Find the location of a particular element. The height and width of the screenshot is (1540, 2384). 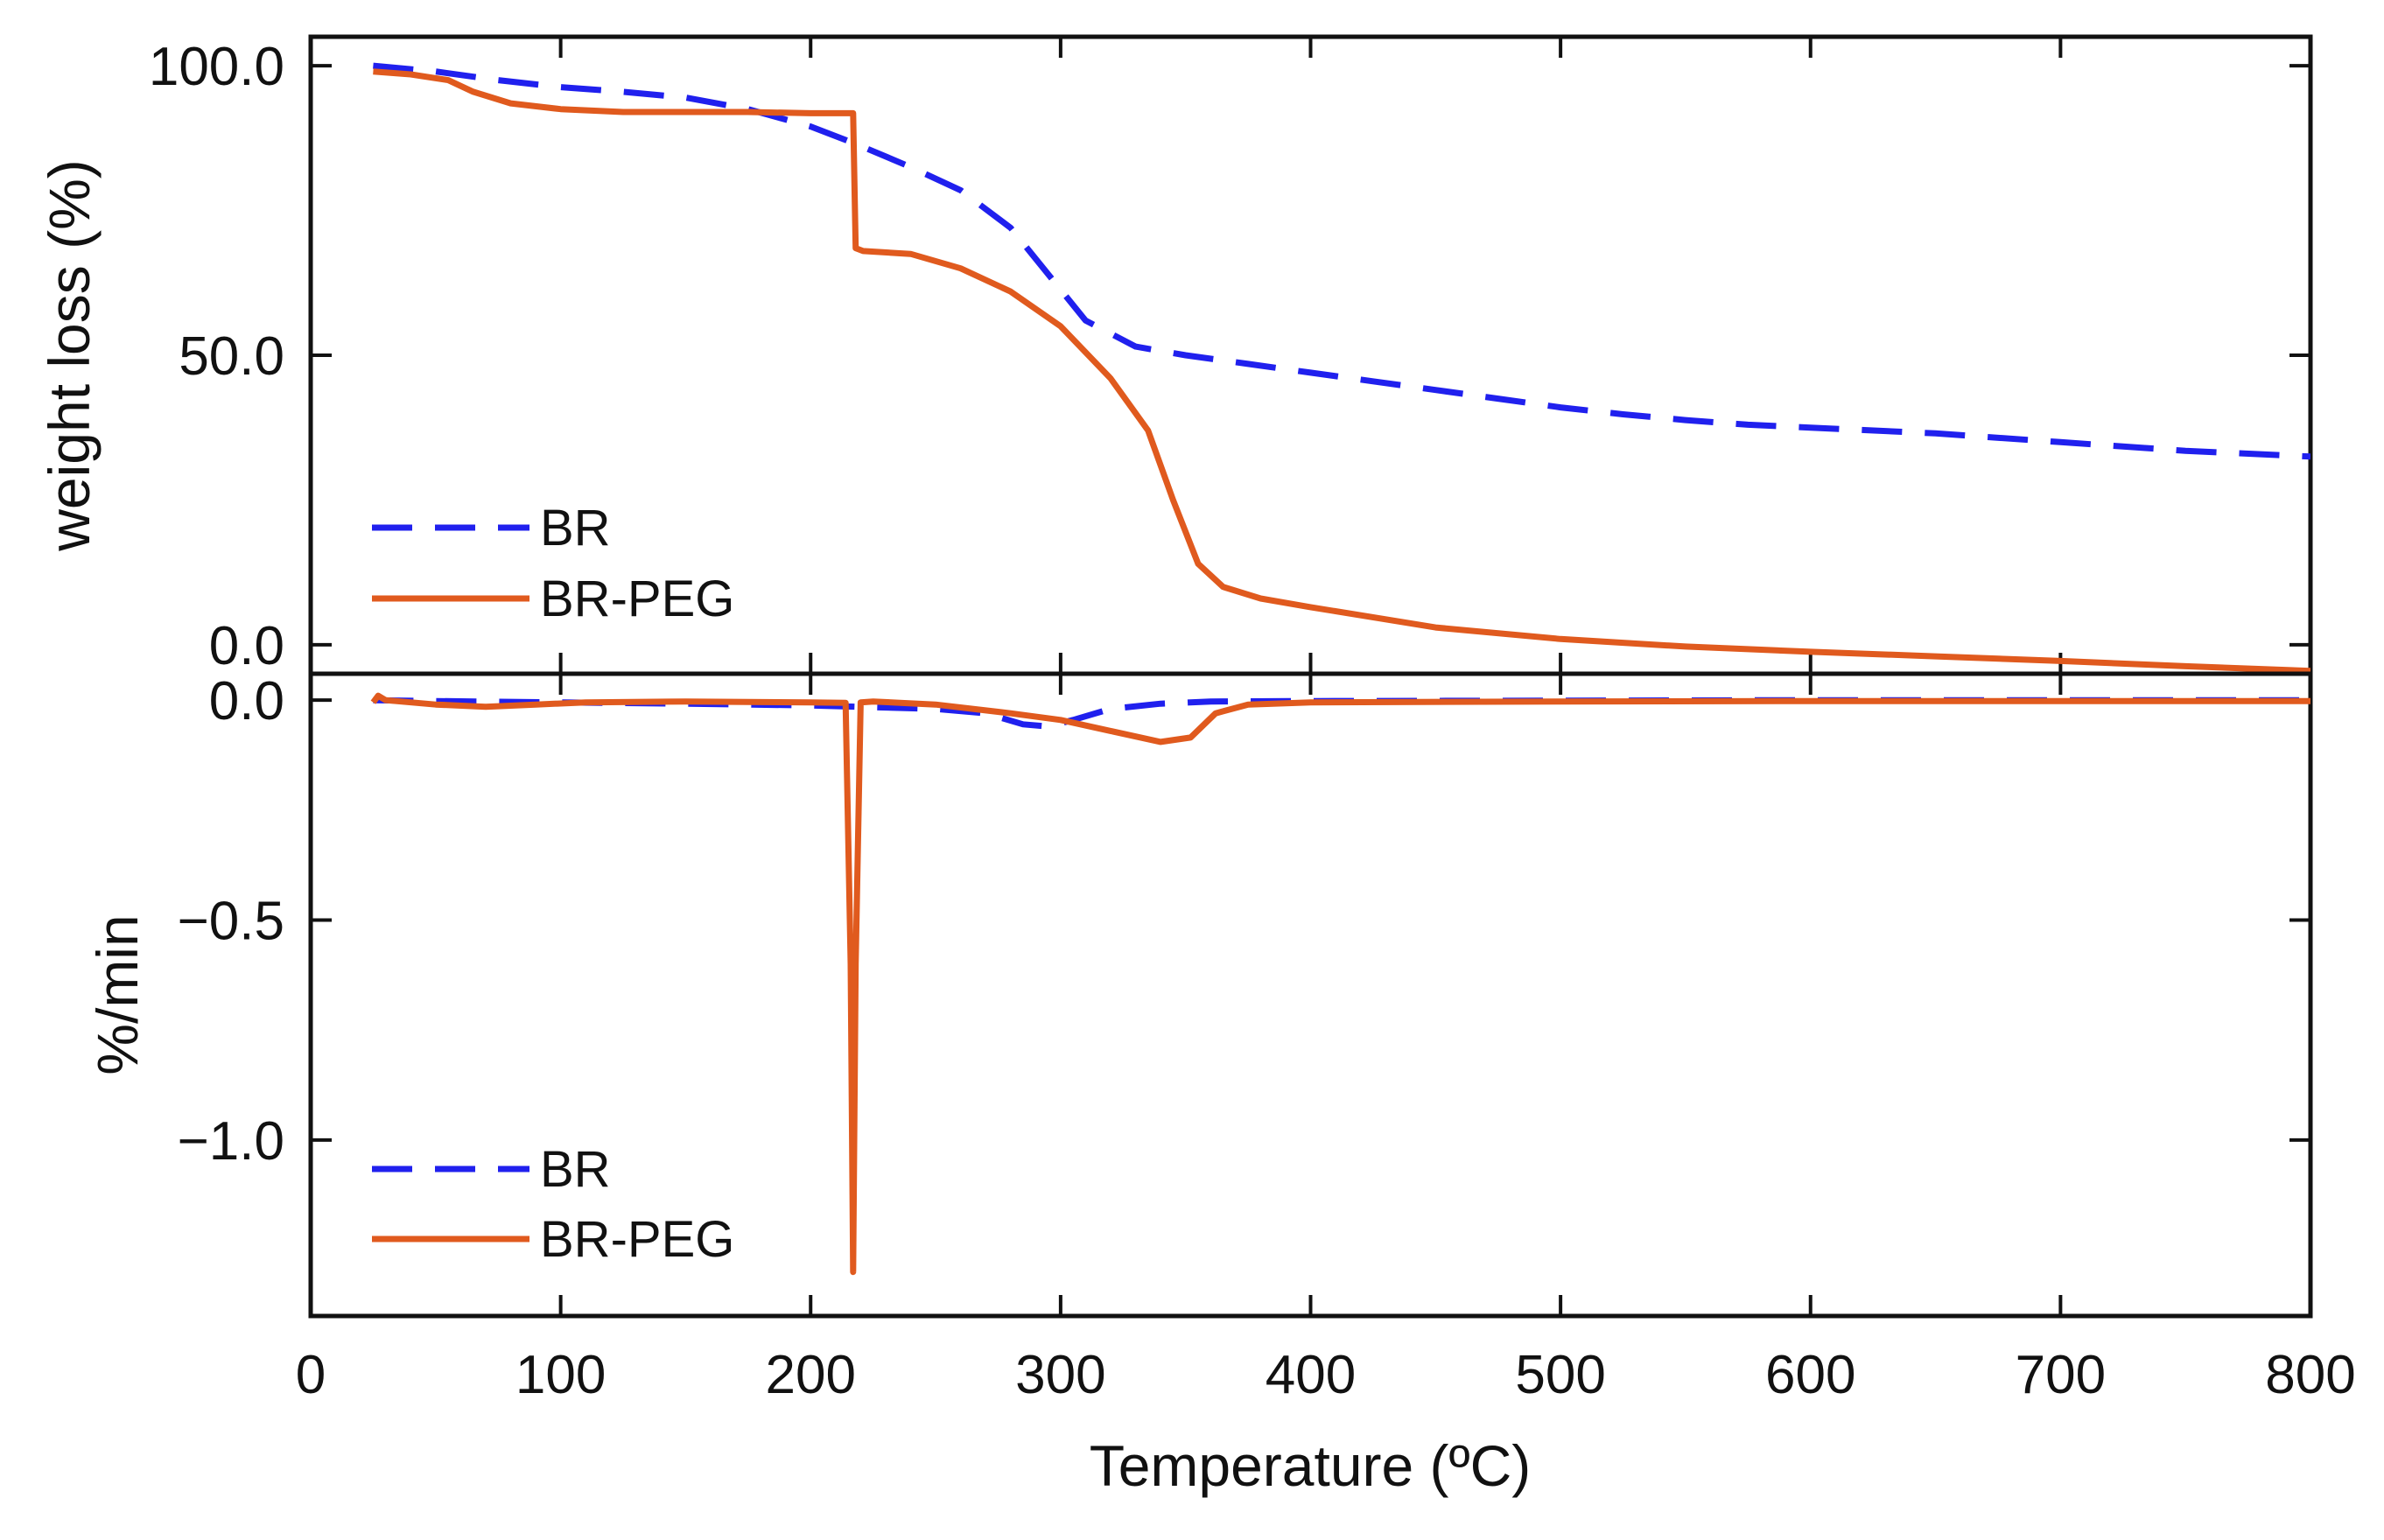

x-tick-label: 200 is located at coordinates (811, 1375).